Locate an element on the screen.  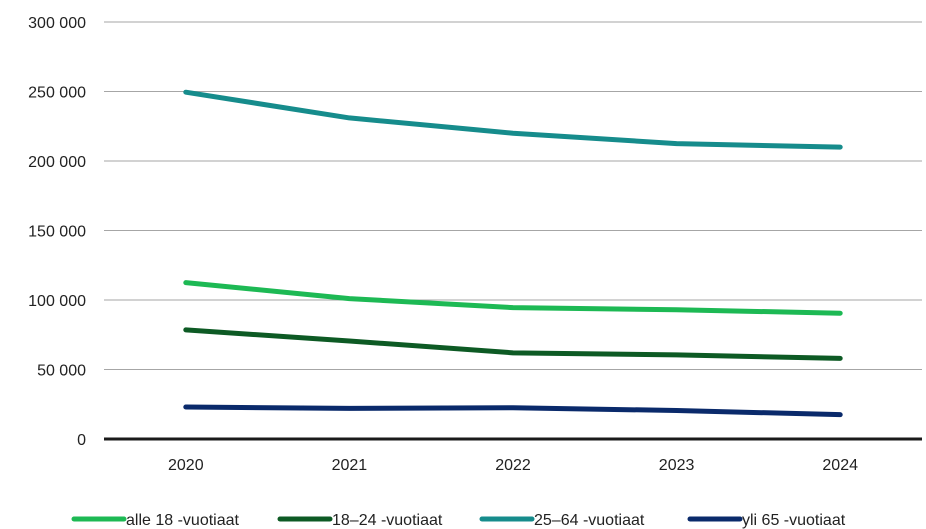
legend-label: alle 18 -vuotiaat is located at coordinates (183, 520).